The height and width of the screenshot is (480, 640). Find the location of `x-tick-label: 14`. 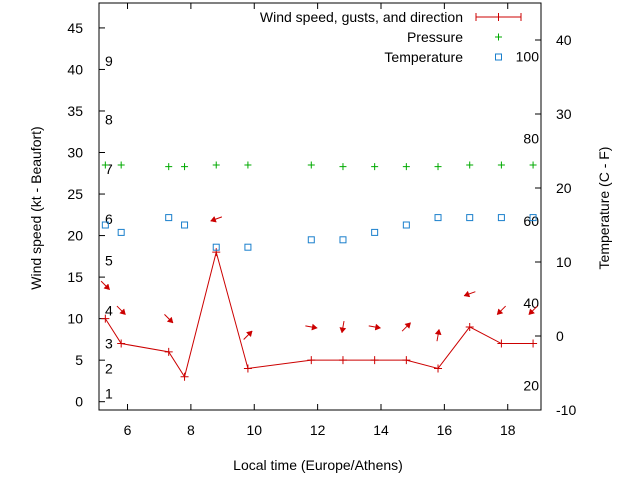

x-tick-label: 14 is located at coordinates (381, 430).